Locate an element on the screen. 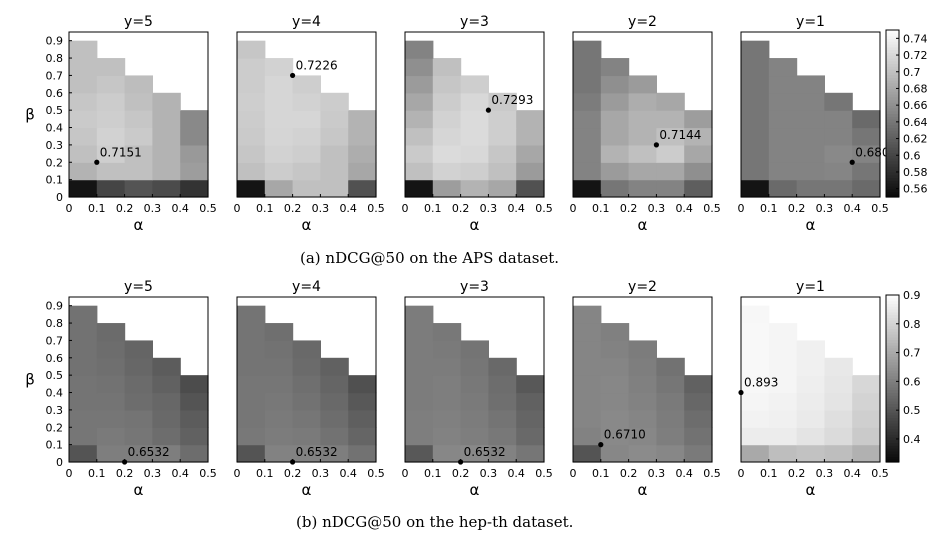 The height and width of the screenshot is (538, 933). panel-title: y=3 is located at coordinates (474, 22).